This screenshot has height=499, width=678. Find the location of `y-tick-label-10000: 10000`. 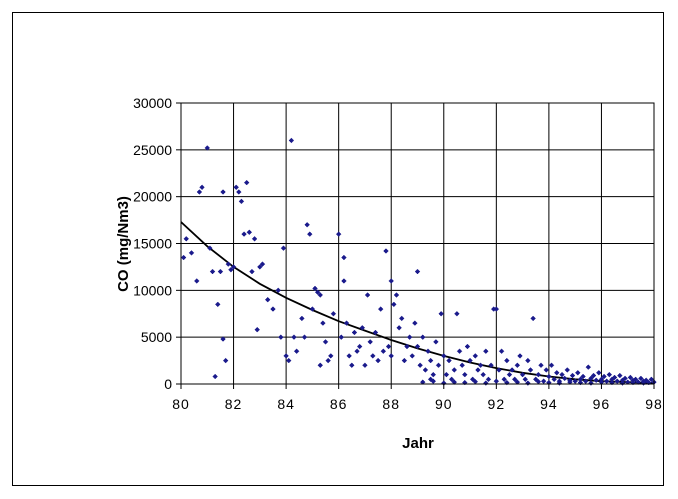

y-tick-label-10000: 10000 is located at coordinates (152, 290).